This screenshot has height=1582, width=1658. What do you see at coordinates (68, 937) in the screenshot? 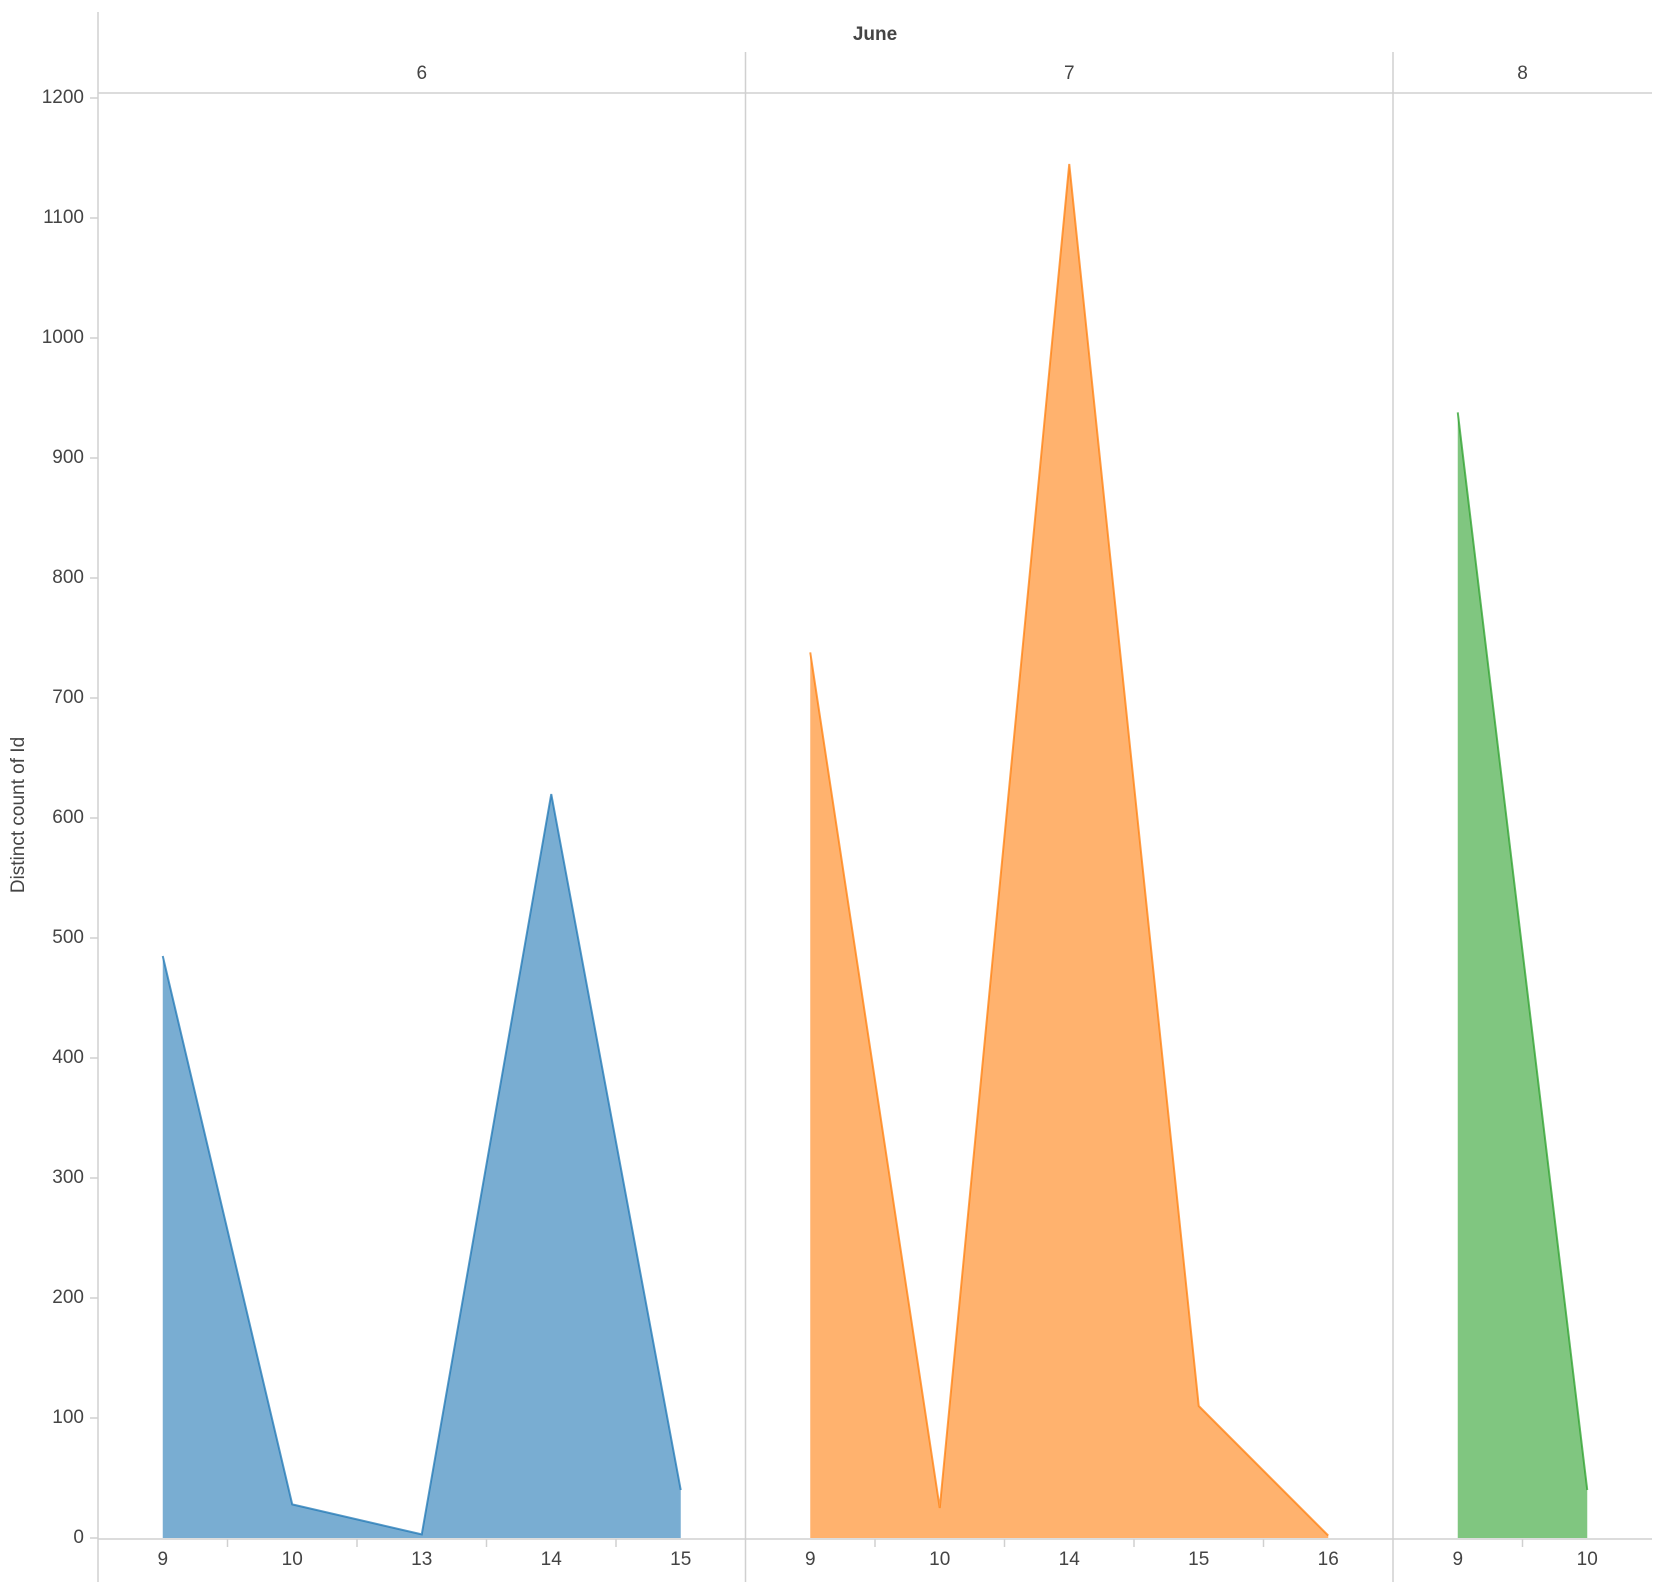
I see `y-tick-label: 500` at bounding box center [68, 937].